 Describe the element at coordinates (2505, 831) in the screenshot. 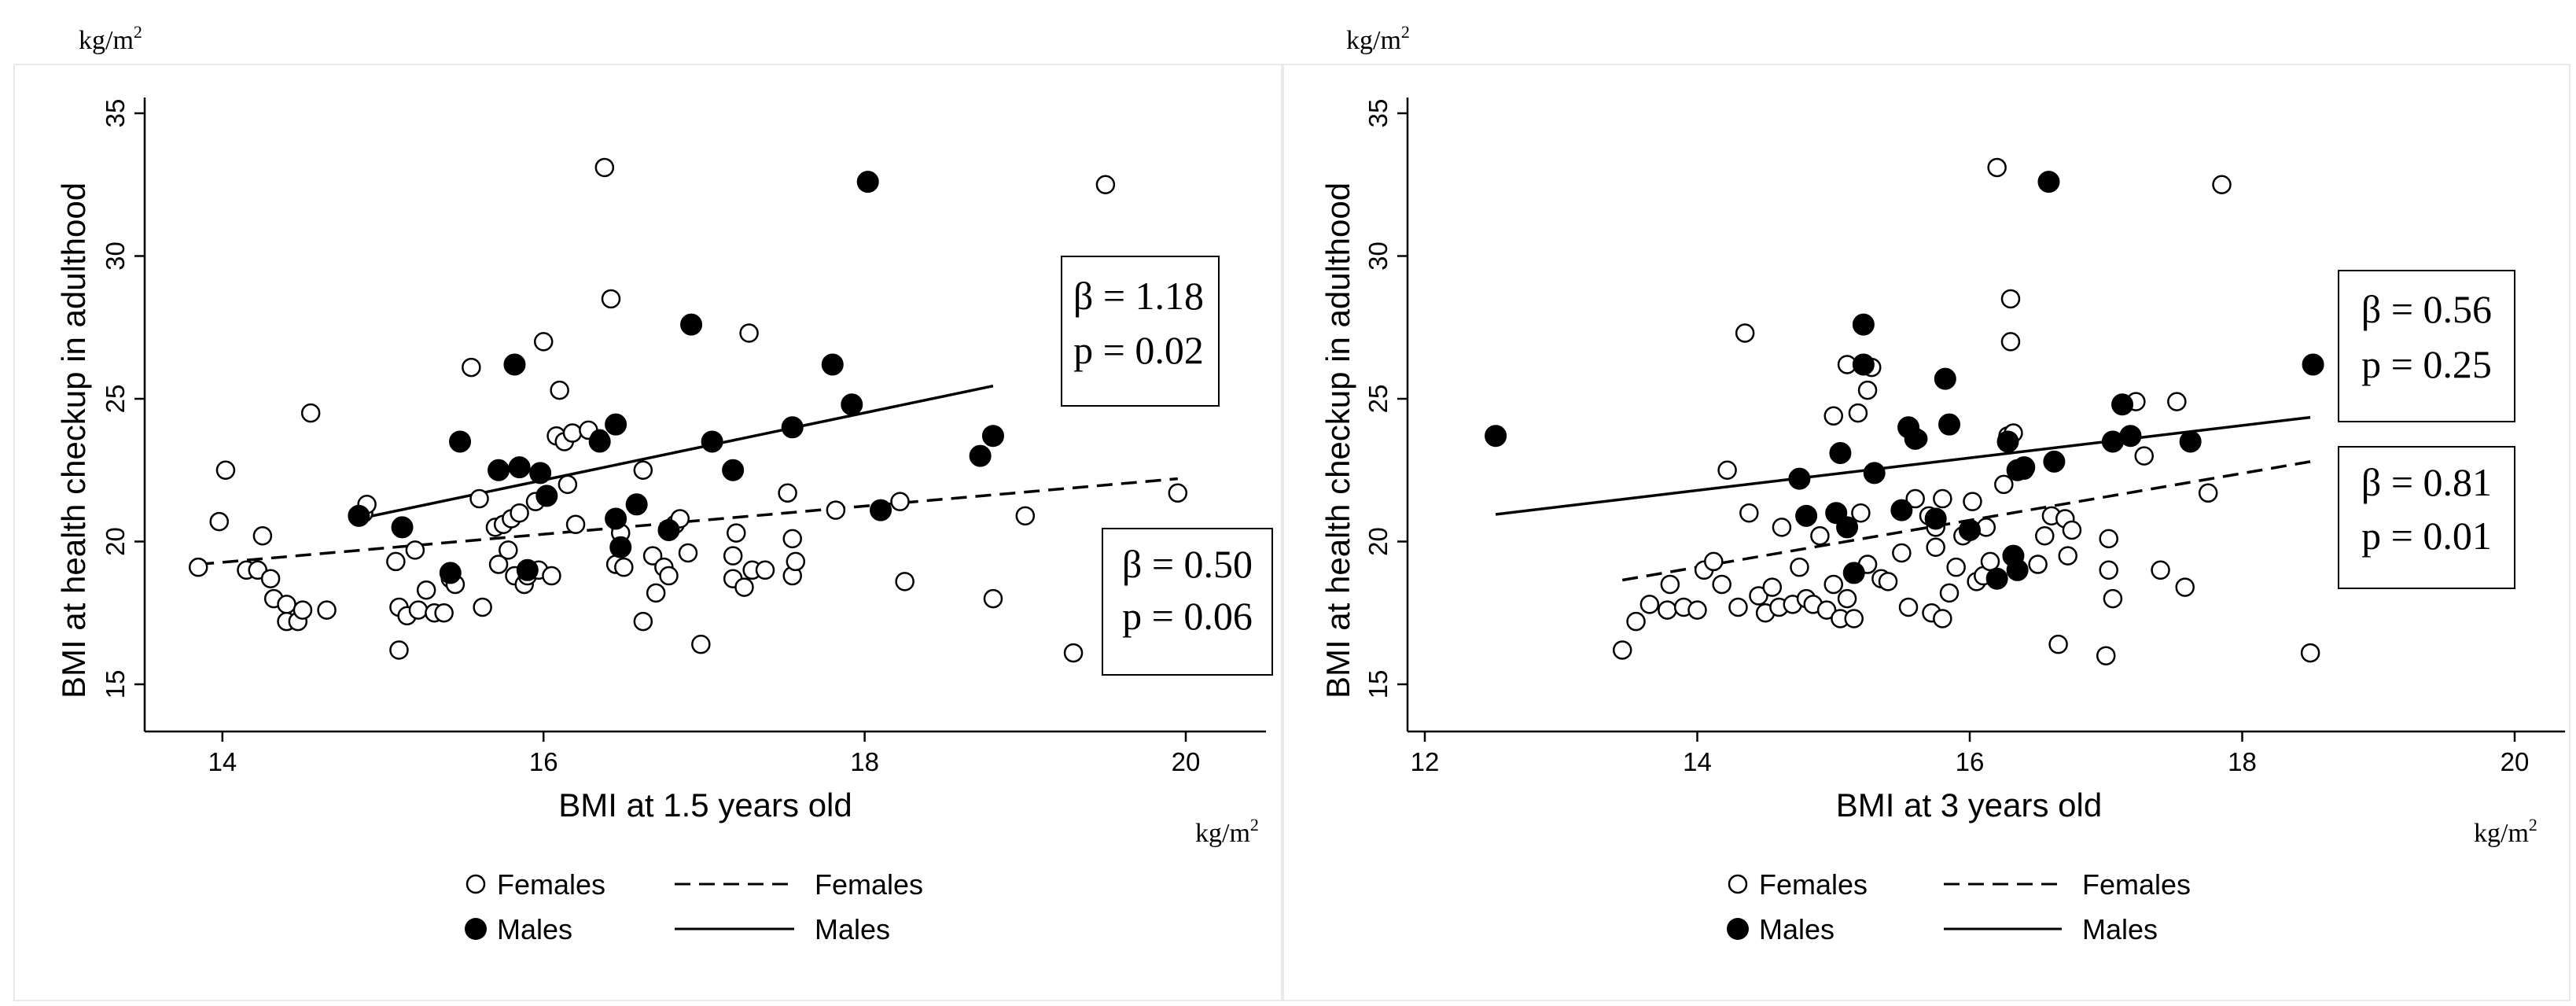

I see `right-x-unit: kg/m2` at that location.